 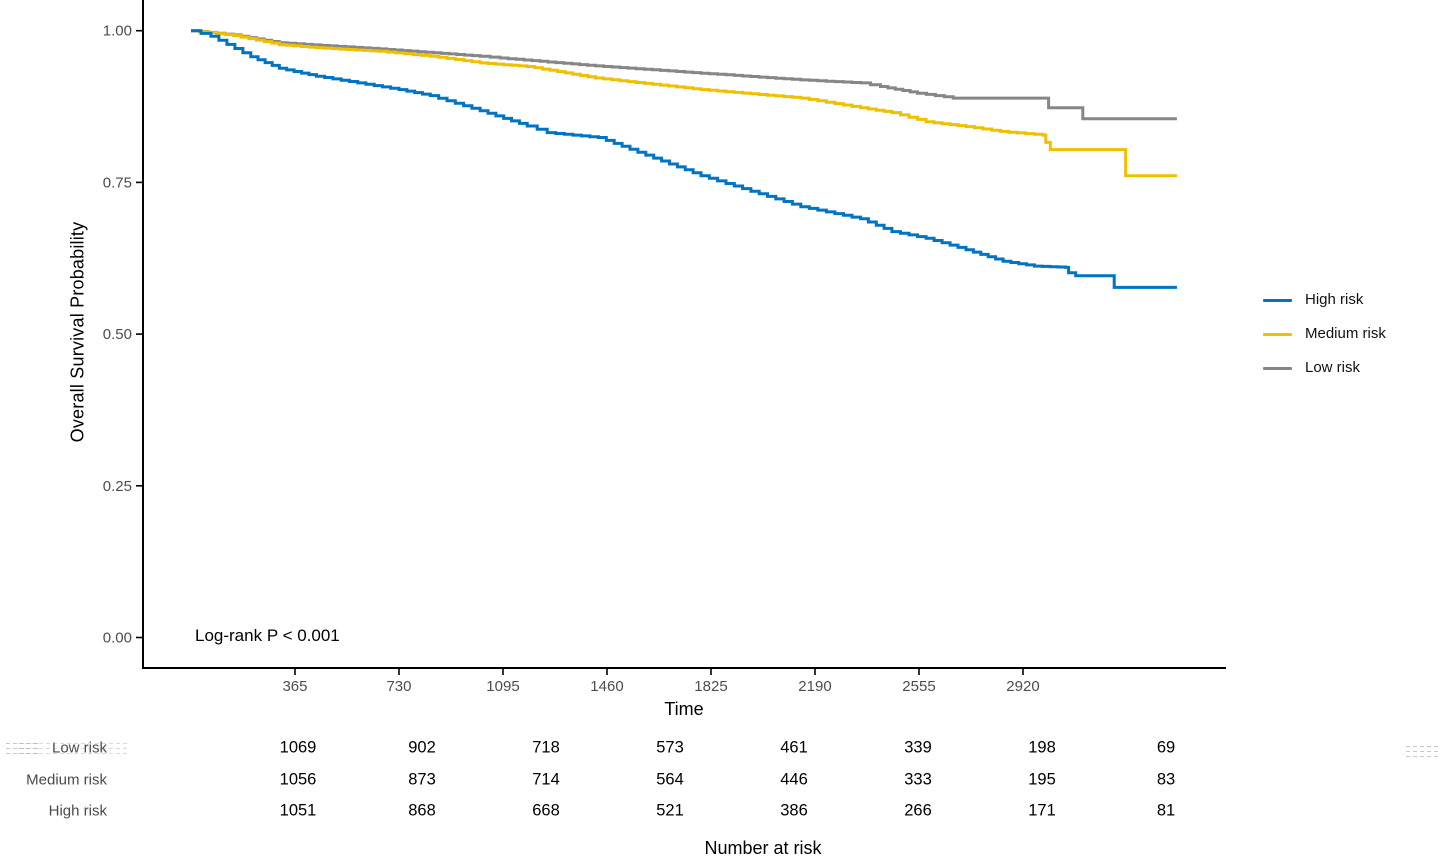 I want to click on risk-count-cell: 718, so click(x=546, y=747).